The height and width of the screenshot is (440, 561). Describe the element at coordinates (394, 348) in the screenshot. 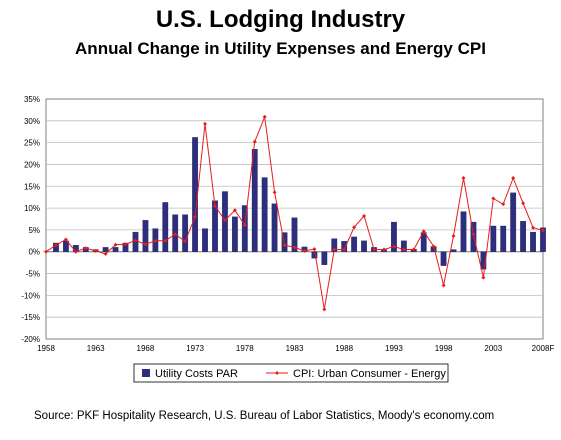

I see `x-tick-label: 1993` at that location.